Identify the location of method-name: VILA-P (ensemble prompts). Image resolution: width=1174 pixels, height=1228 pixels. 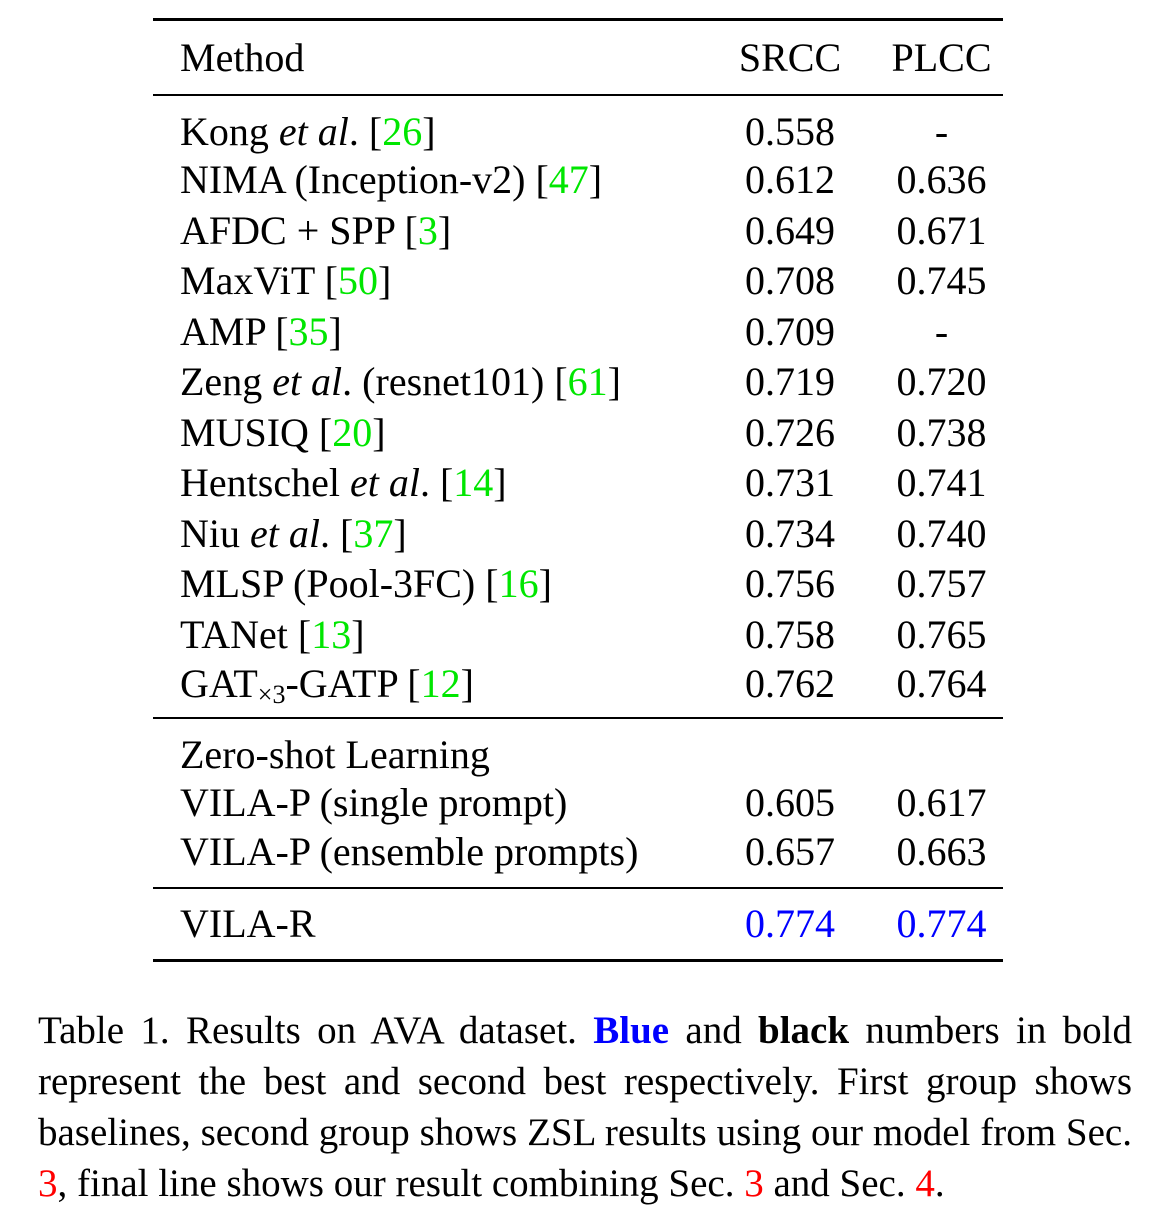
(409, 851).